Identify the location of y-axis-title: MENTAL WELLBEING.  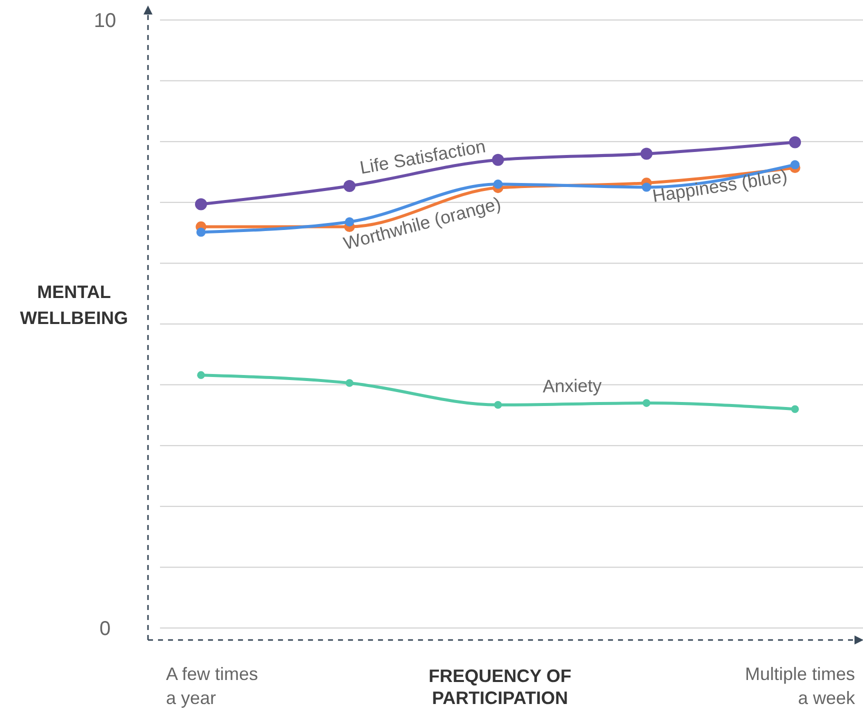
(74, 305).